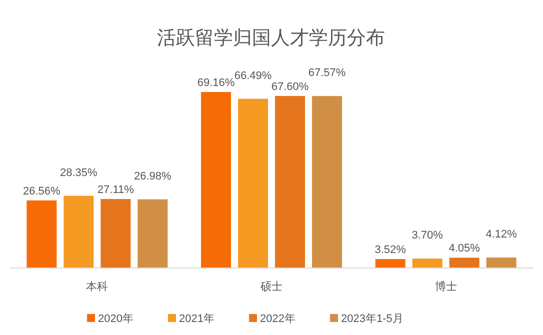 The width and height of the screenshot is (543, 335). What do you see at coordinates (153, 176) in the screenshot?
I see `data-label: 26.98%` at bounding box center [153, 176].